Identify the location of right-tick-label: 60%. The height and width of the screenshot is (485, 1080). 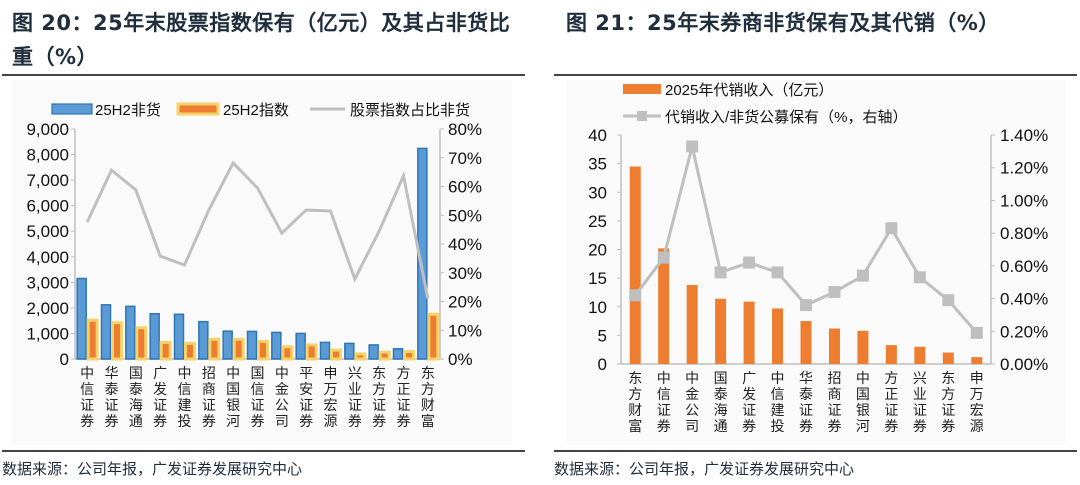
(465, 187).